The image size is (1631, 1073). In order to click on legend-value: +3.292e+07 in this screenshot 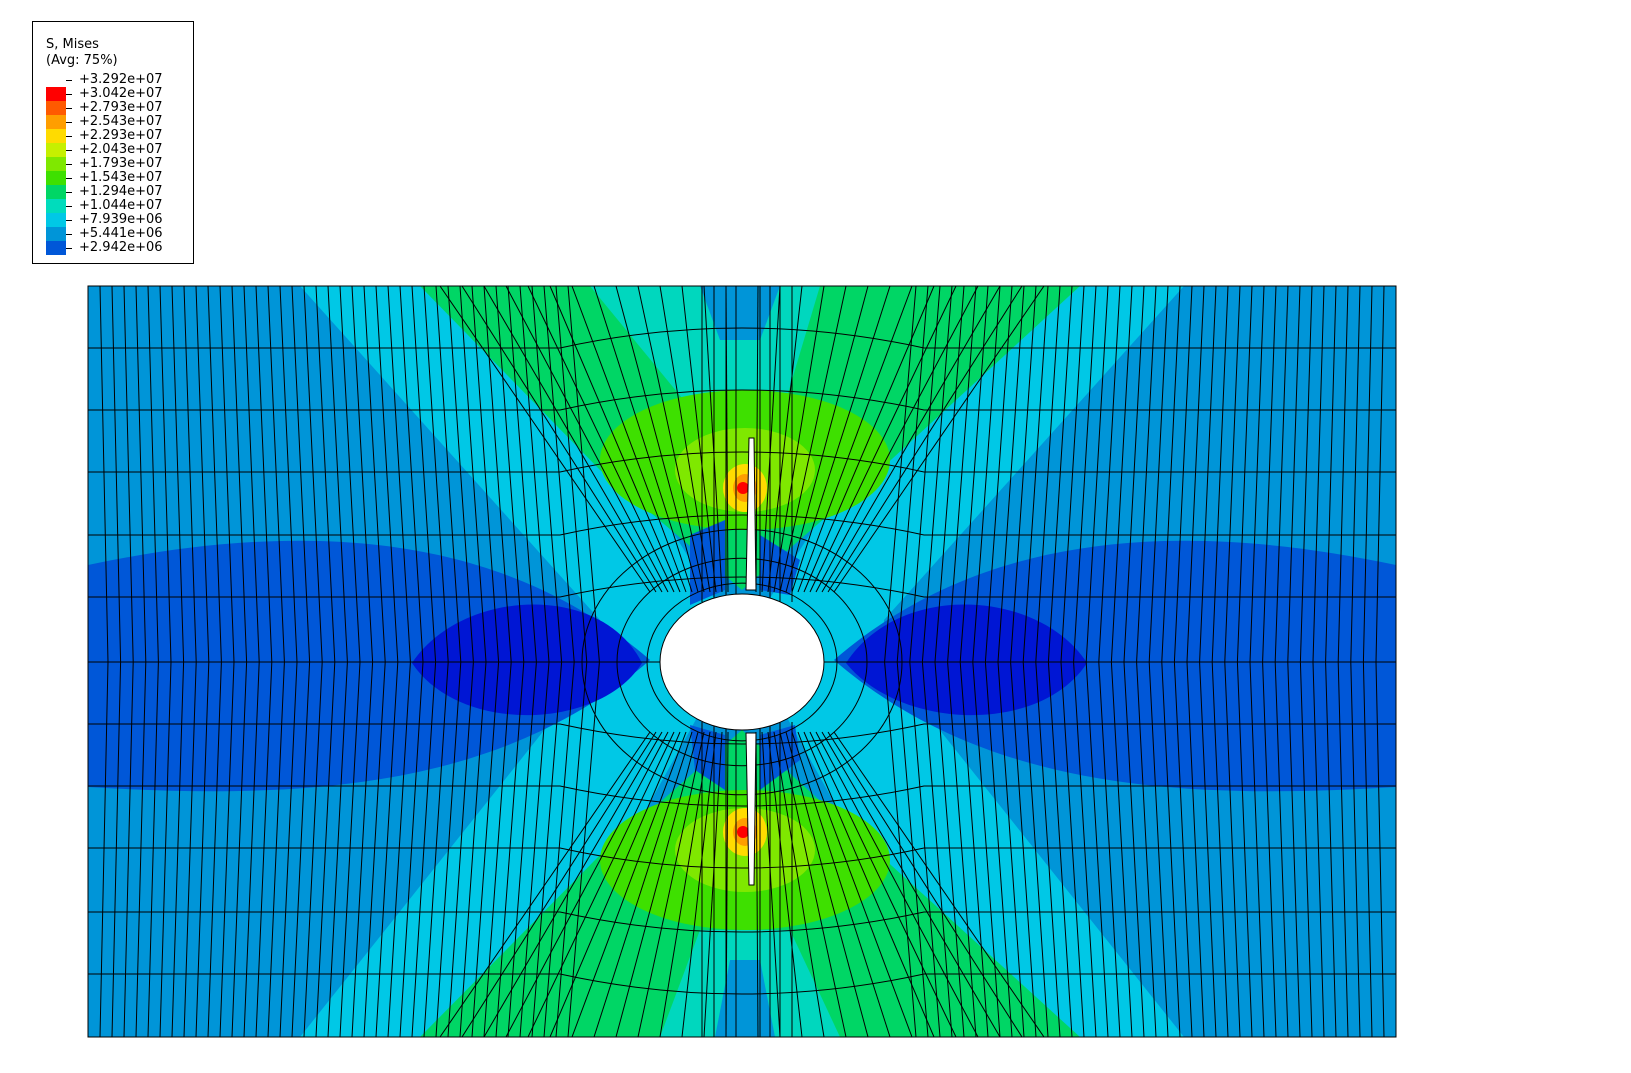, I will do `click(121, 79)`.